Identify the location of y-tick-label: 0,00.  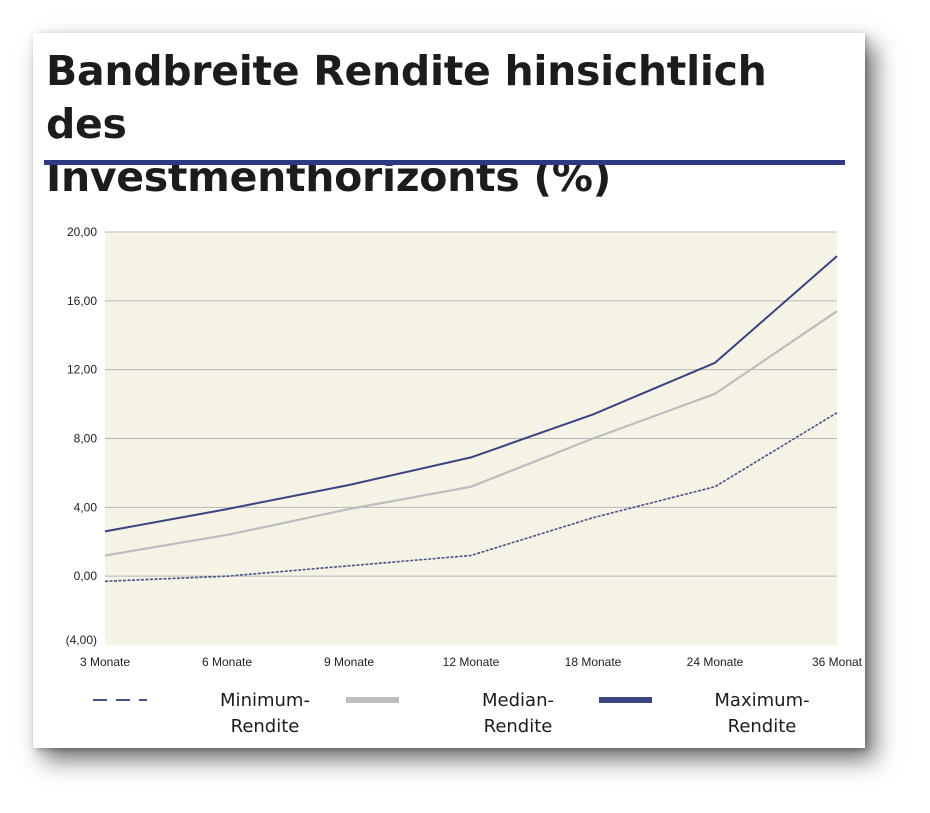
(86, 576).